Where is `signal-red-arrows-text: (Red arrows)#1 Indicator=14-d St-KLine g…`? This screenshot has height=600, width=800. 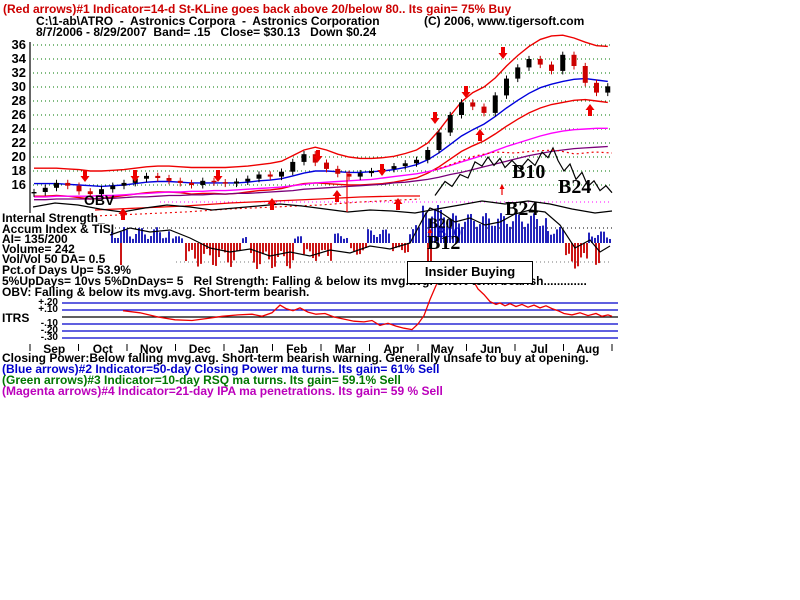 signal-red-arrows-text: (Red arrows)#1 Indicator=14-d St-KLine g… is located at coordinates (257, 9).